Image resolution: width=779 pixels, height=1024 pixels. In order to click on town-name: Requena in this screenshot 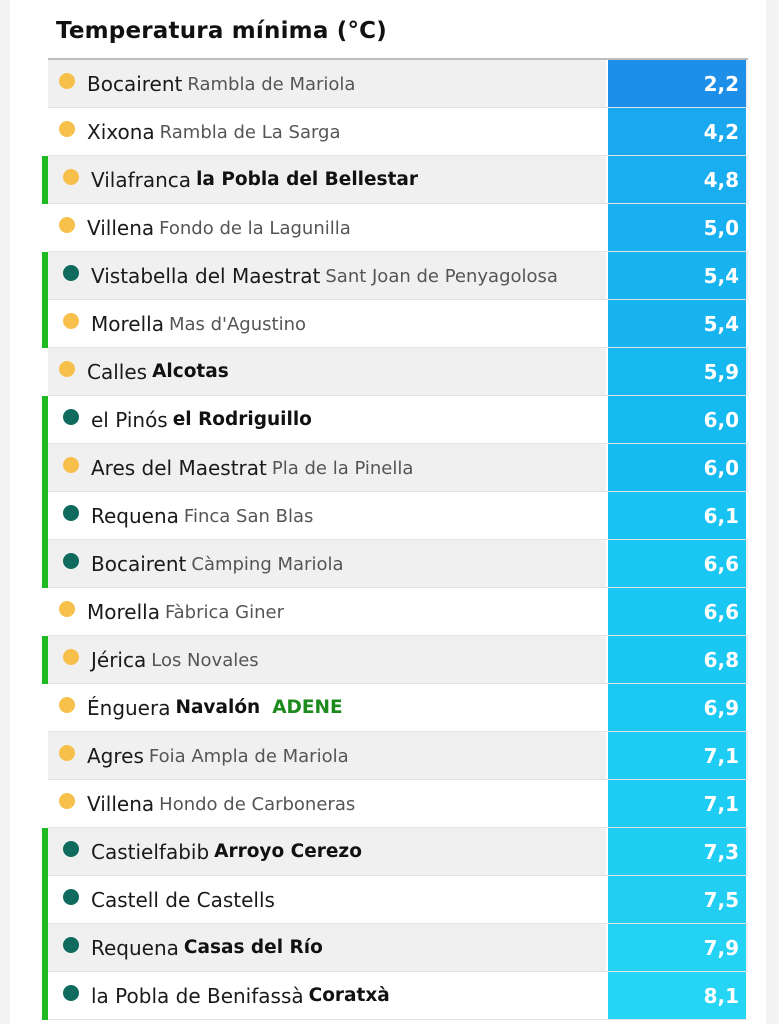, I will do `click(135, 515)`.